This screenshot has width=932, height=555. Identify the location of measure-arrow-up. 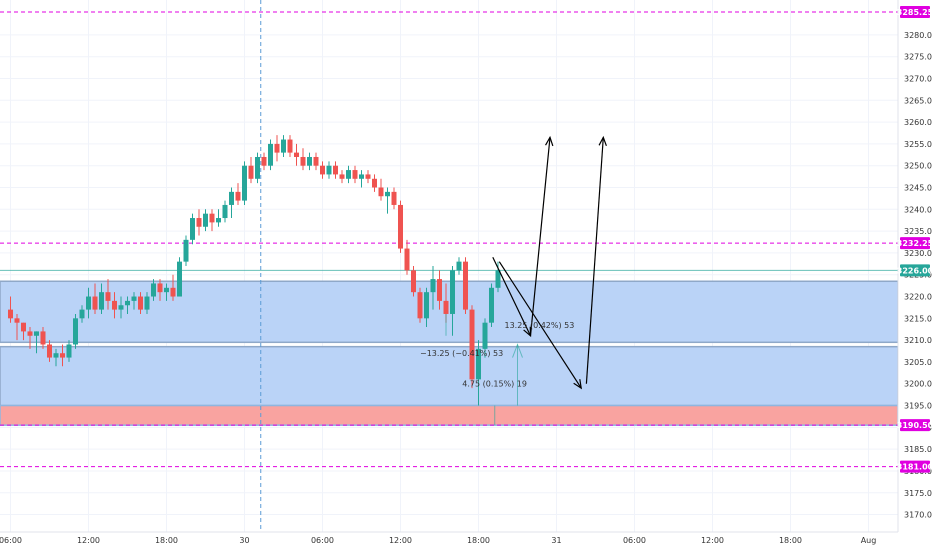
(517, 350).